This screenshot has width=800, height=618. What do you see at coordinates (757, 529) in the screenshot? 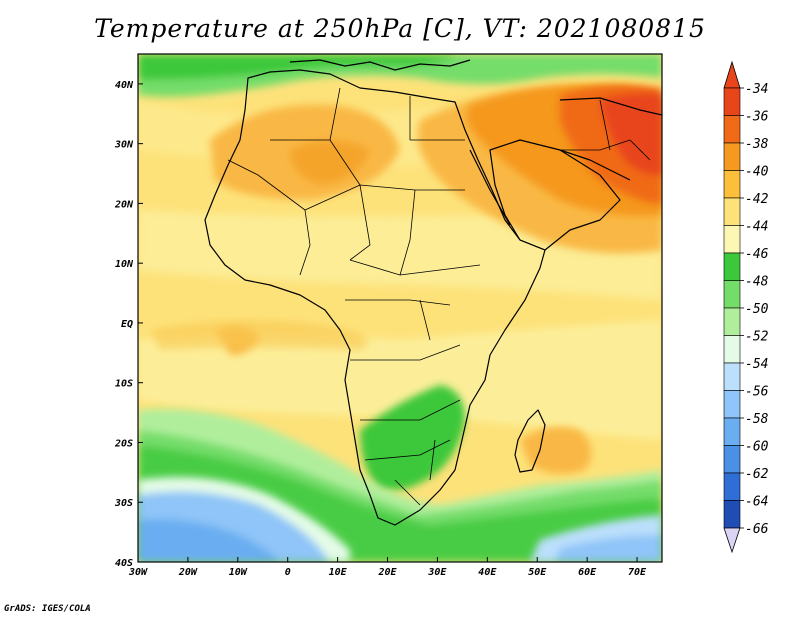
I see `colorbar-label: -66` at bounding box center [757, 529].